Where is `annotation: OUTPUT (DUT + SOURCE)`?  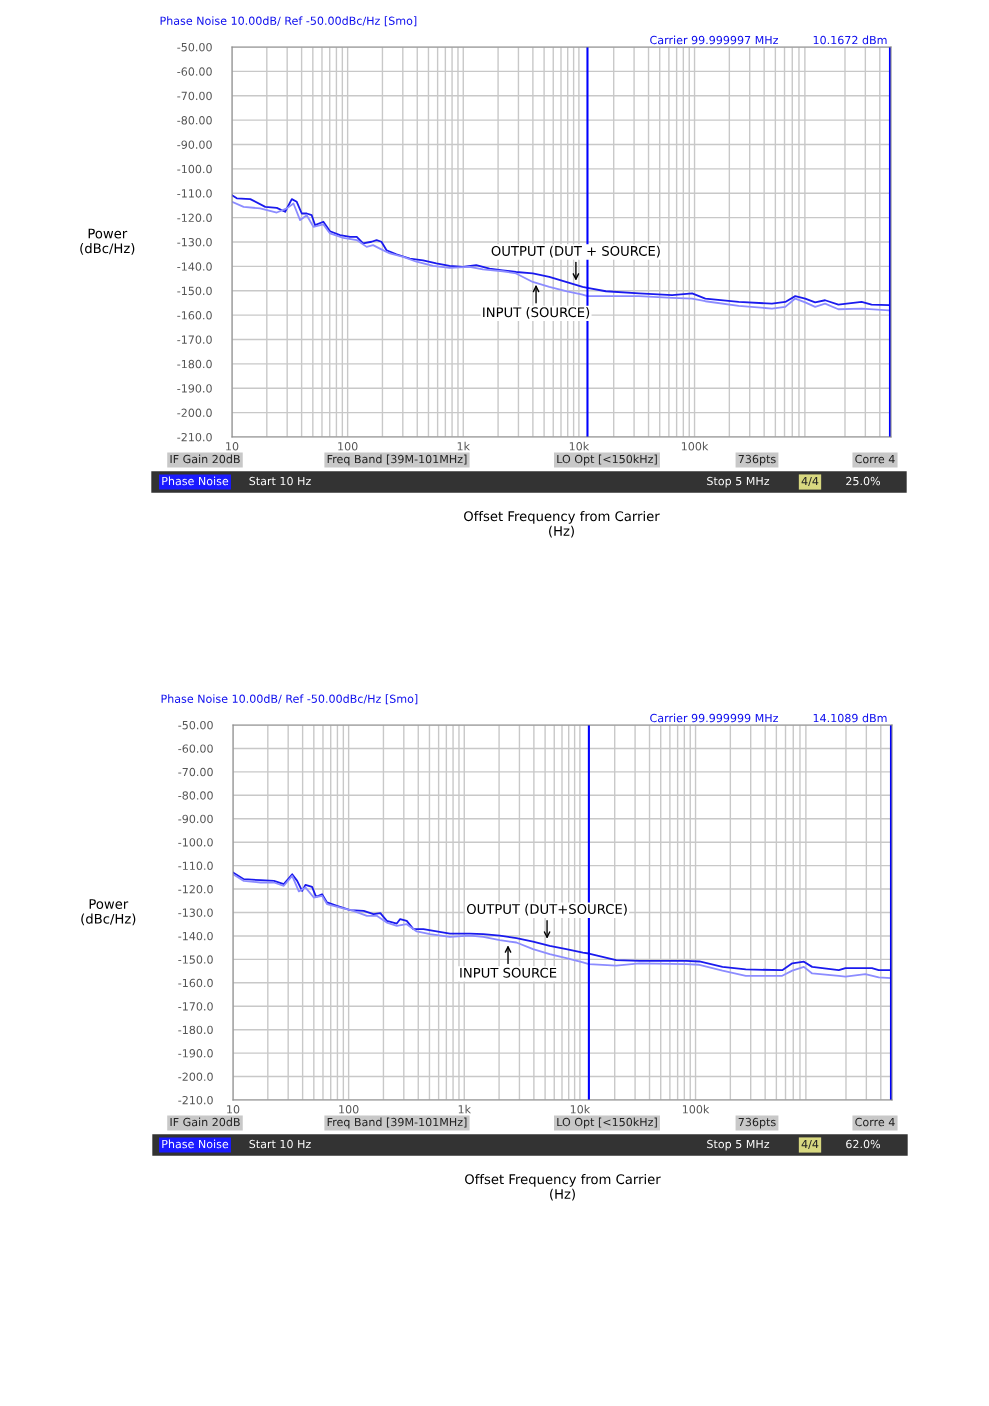 annotation: OUTPUT (DUT + SOURCE) is located at coordinates (575, 251).